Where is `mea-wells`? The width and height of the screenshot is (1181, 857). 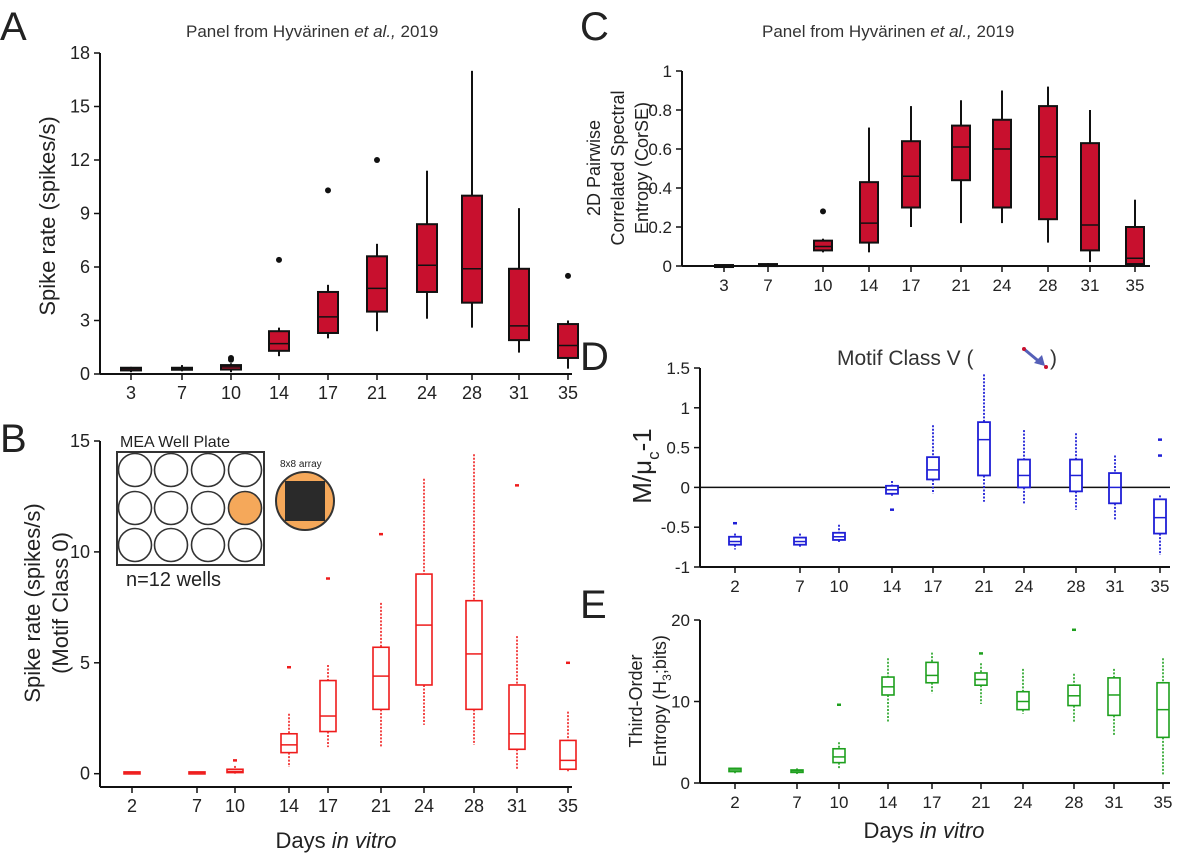 mea-wells is located at coordinates (190, 507).